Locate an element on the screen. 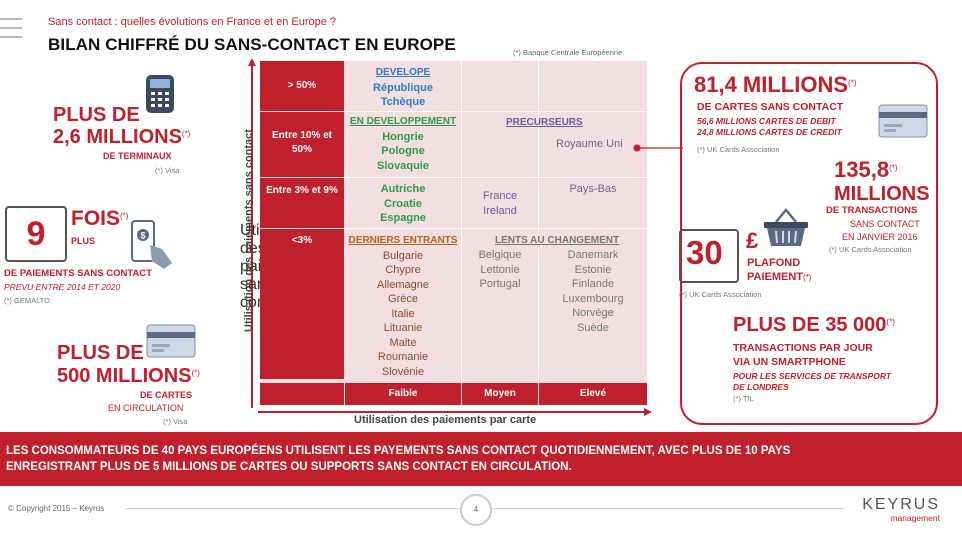 The width and height of the screenshot is (962, 534). row3-moyen-item-1: France is located at coordinates (500, 196).